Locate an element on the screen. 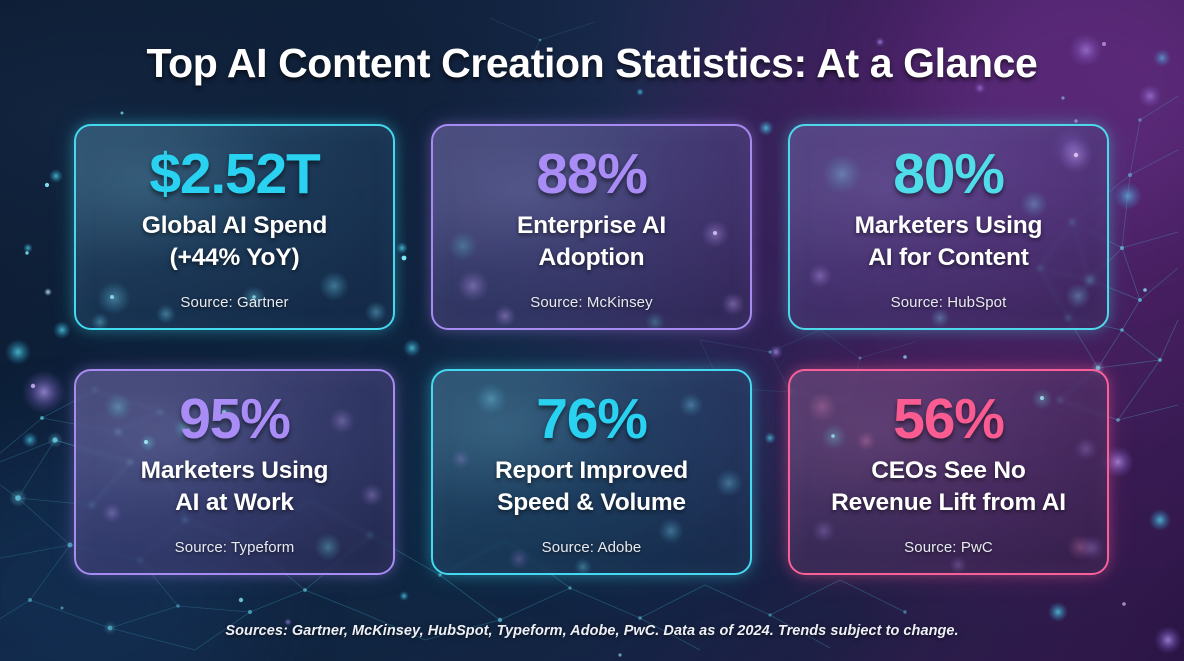 The height and width of the screenshot is (661, 1184). stat-label: Enterprise AI Adoption is located at coordinates (591, 242).